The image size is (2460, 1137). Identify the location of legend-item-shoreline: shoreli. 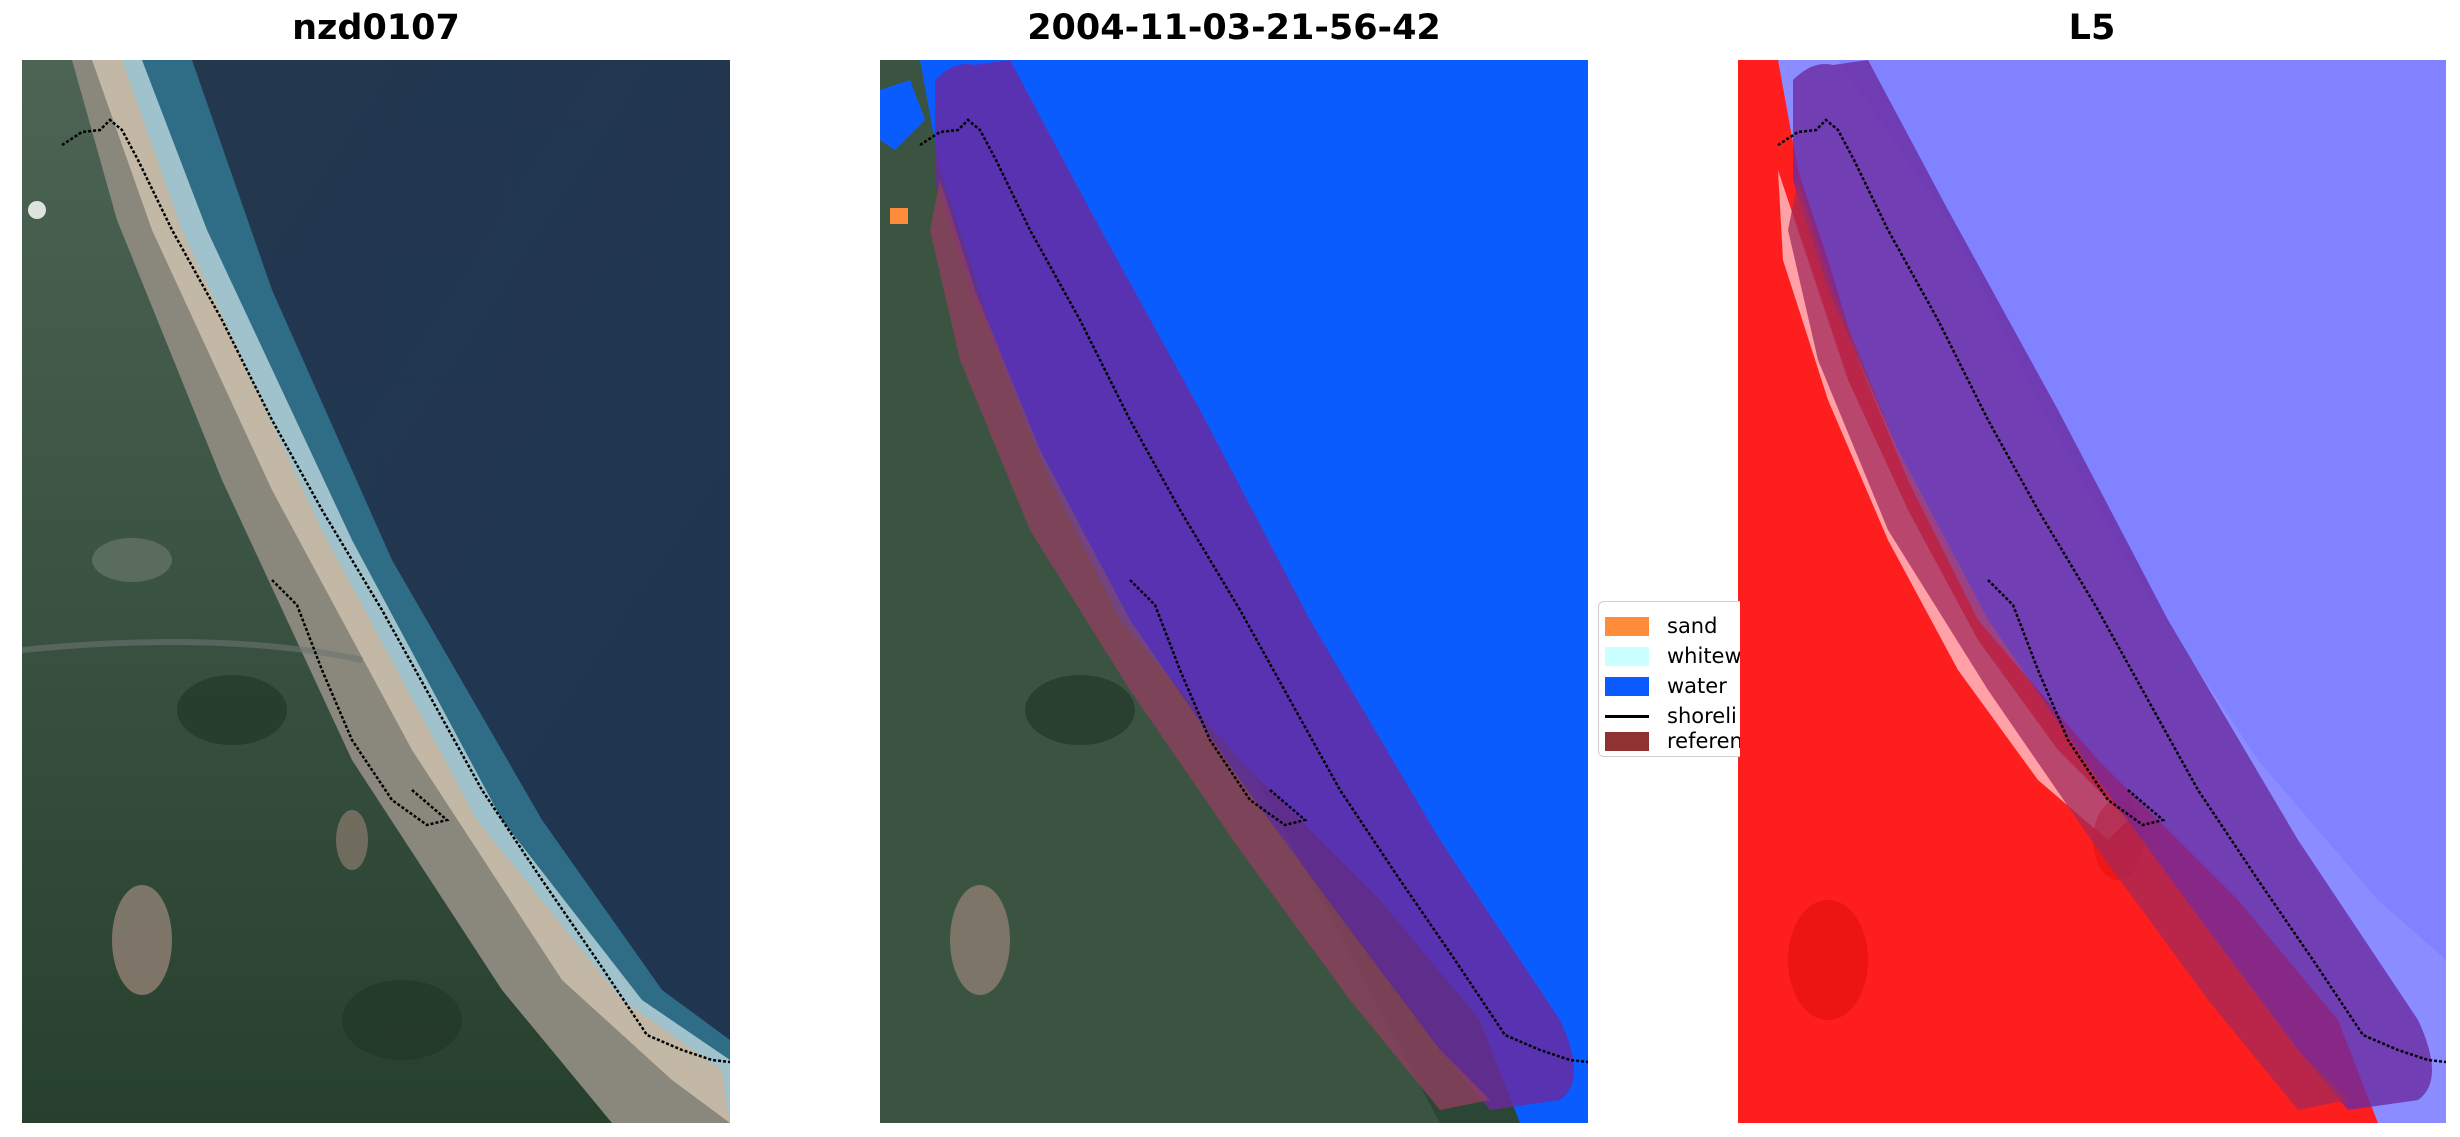
(1671, 716).